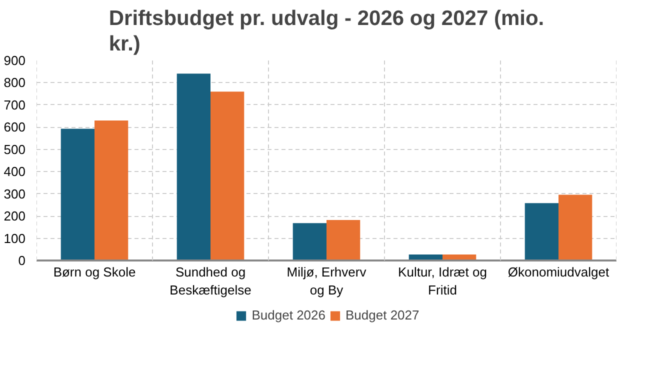 The image size is (651, 387). I want to click on y-tick-label: 500, so click(15, 149).